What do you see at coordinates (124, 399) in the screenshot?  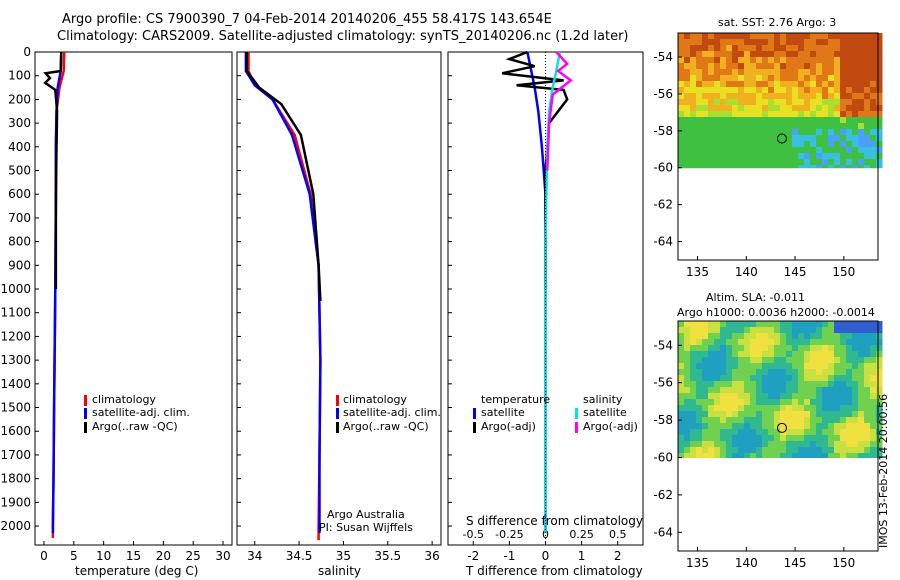 I see `legend-item-climatology: climatology` at bounding box center [124, 399].